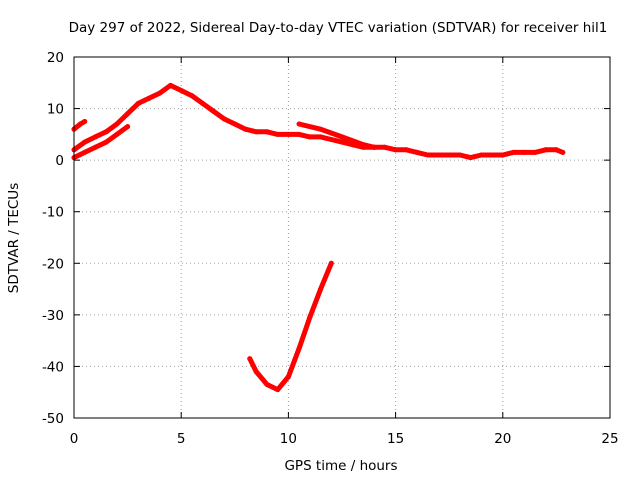 This screenshot has width=640, height=480. I want to click on x-tick-label: 10, so click(288, 439).